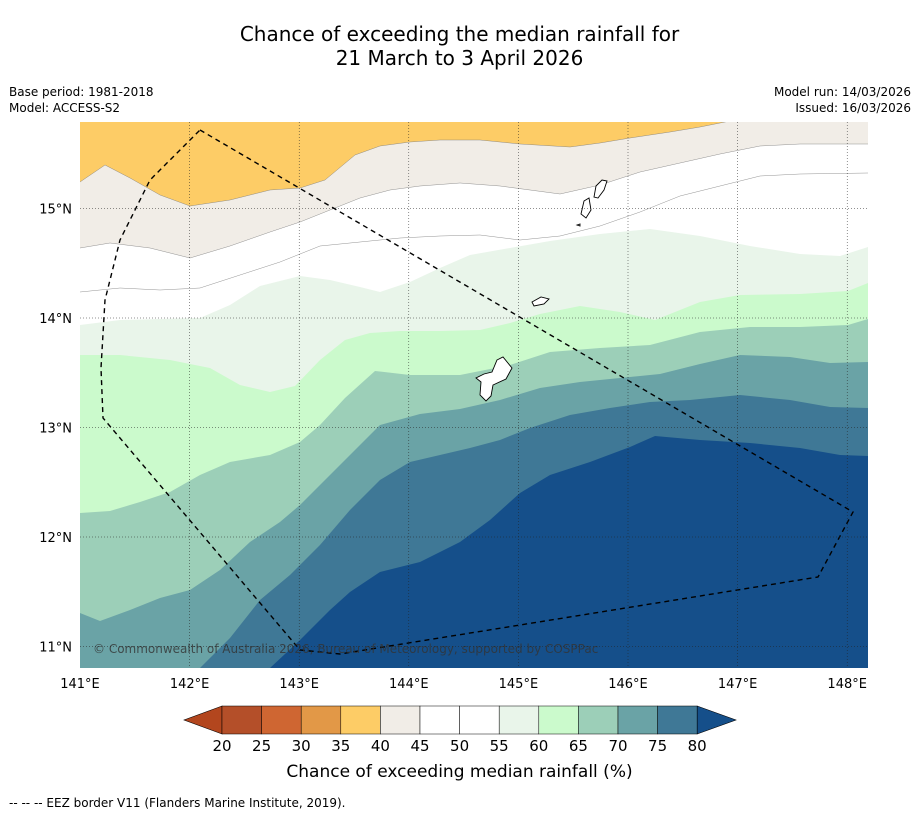  What do you see at coordinates (55, 319) in the screenshot?
I see `lat-label: 14°N` at bounding box center [55, 319].